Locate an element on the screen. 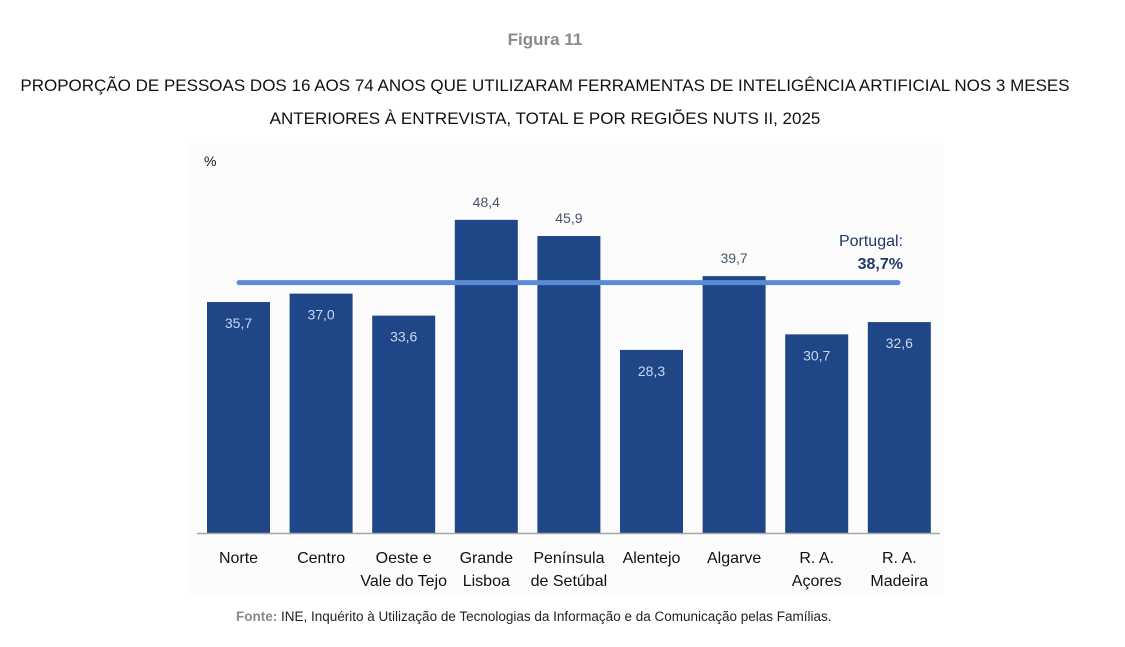 The image size is (1125, 647). x-tick-label: Centro is located at coordinates (321, 558).